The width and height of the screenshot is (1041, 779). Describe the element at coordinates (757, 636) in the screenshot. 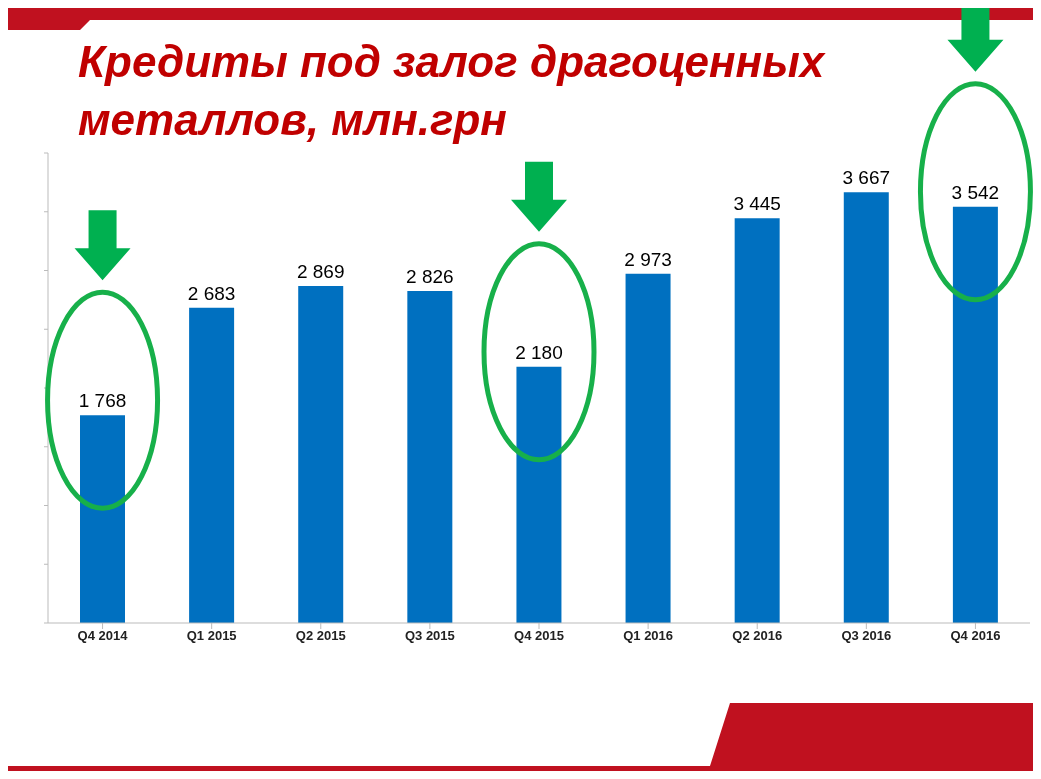

I see `x-tick-label: Q2 2016` at that location.